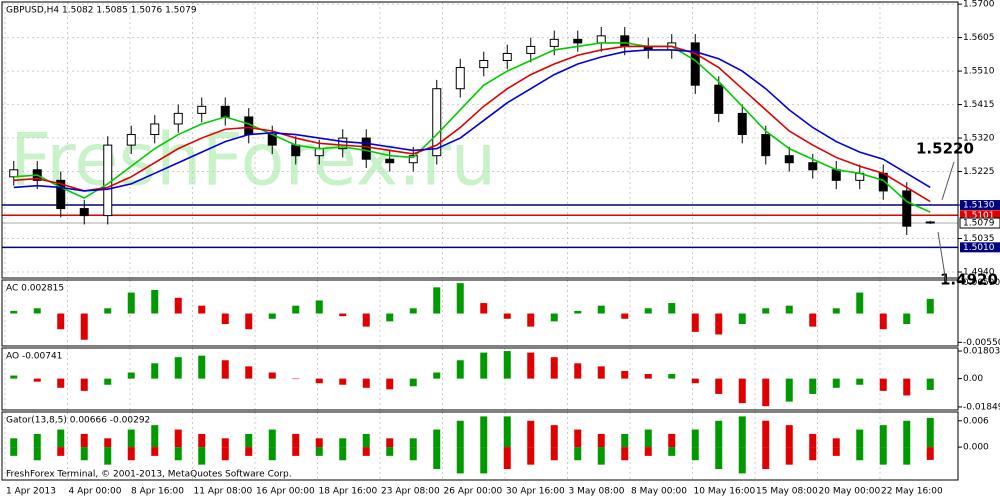  What do you see at coordinates (981, 343) in the screenshot?
I see `y-tick-label: -0.00550` at bounding box center [981, 343].